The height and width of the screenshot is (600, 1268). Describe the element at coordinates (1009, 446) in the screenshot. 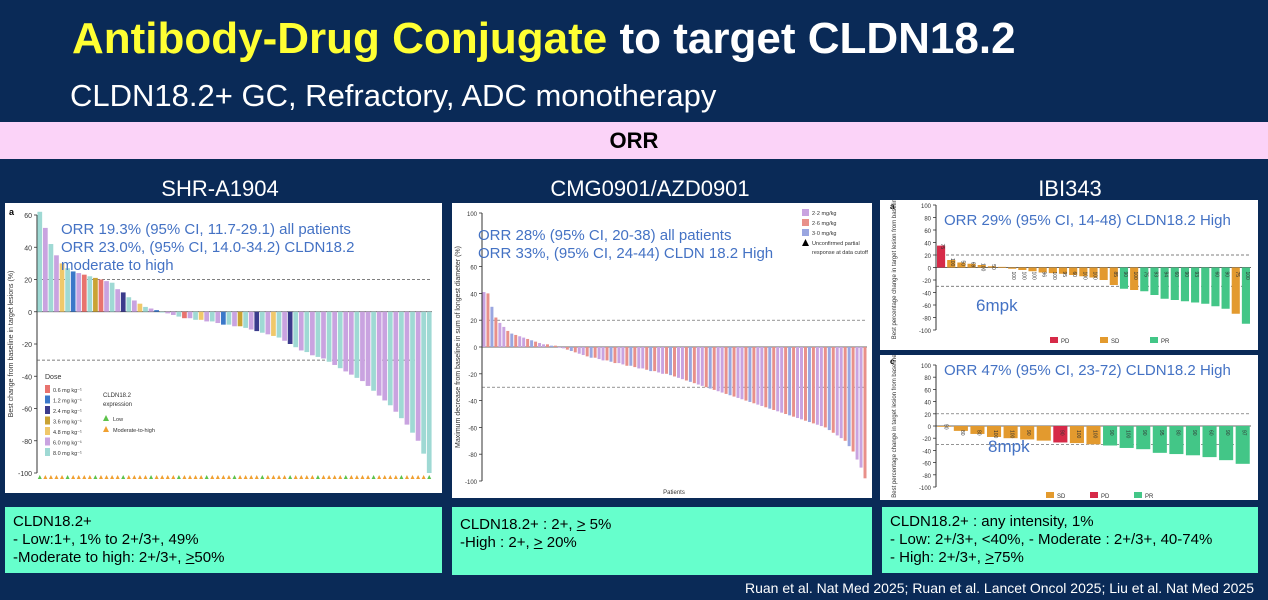

I see `dose-label-8mpk: 8mpk` at that location.